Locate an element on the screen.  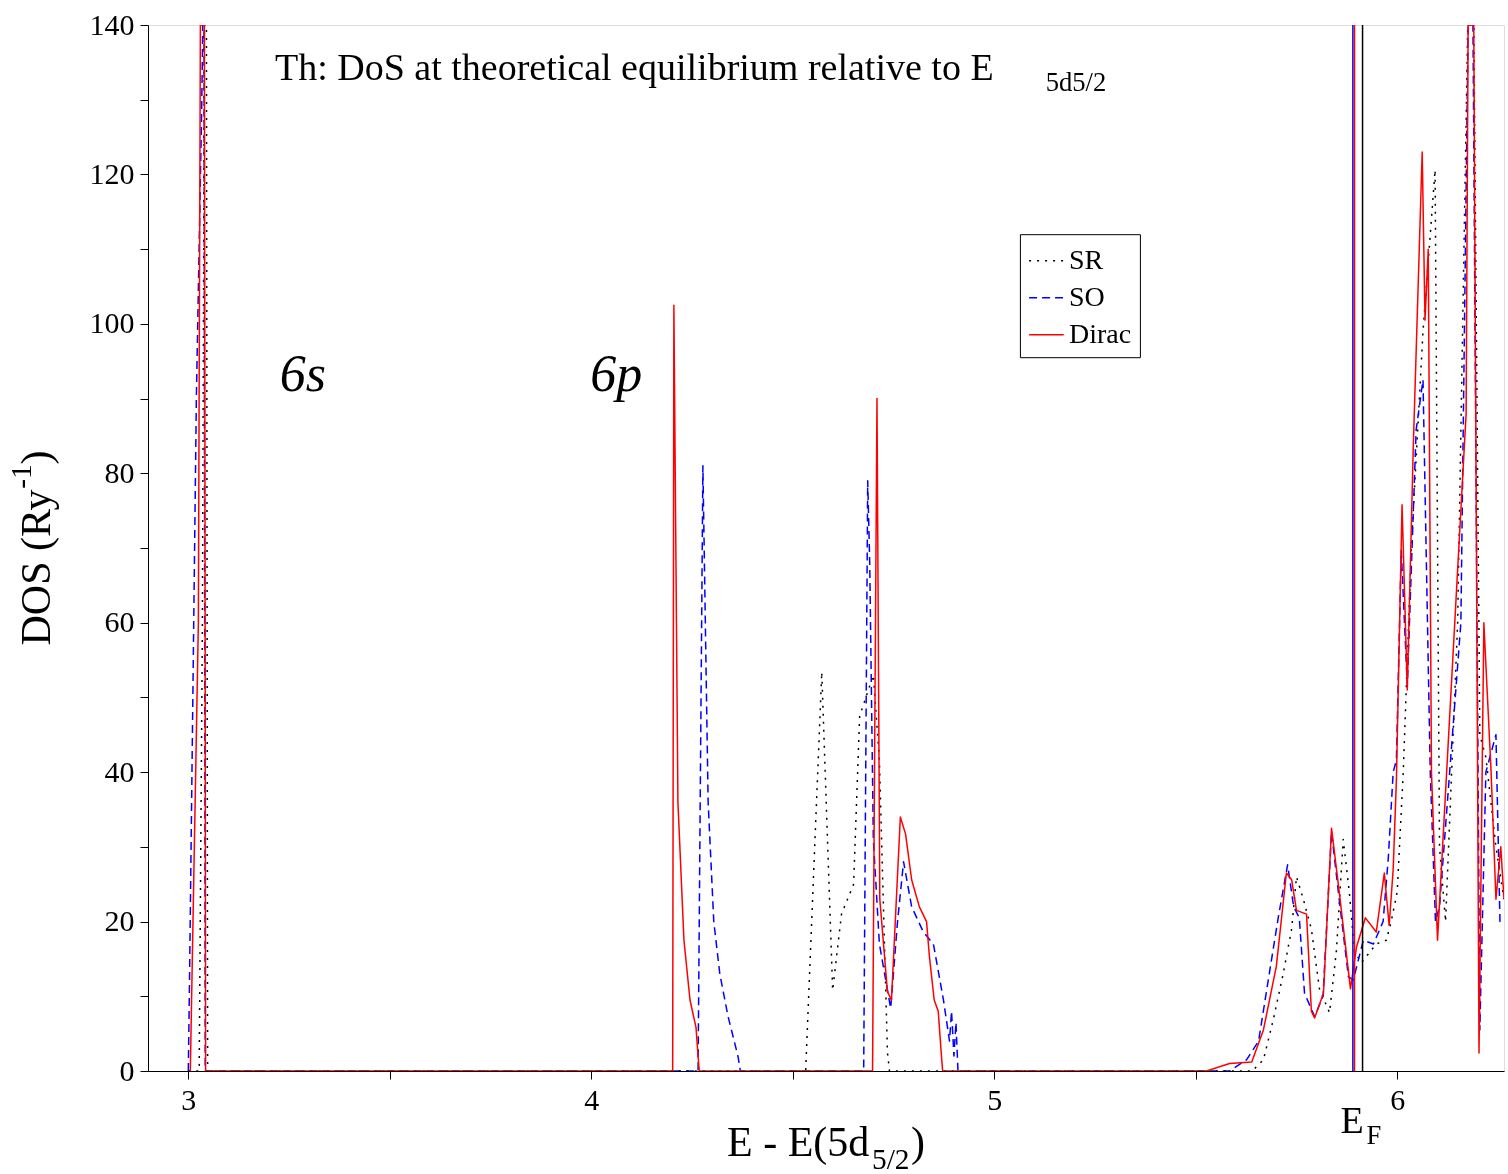
y-tick-label: 60 is located at coordinates (119, 622).